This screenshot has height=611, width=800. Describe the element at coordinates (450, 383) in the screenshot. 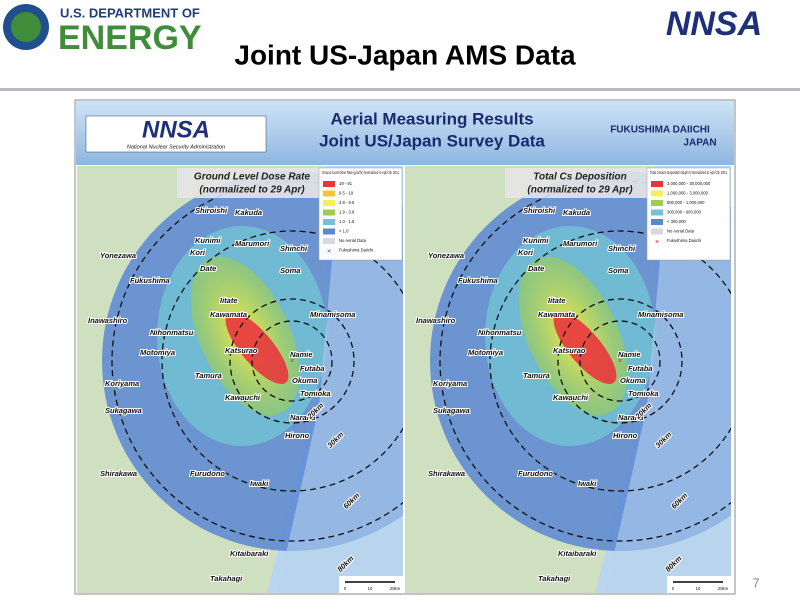

I see `place-label: Koriyama` at that location.